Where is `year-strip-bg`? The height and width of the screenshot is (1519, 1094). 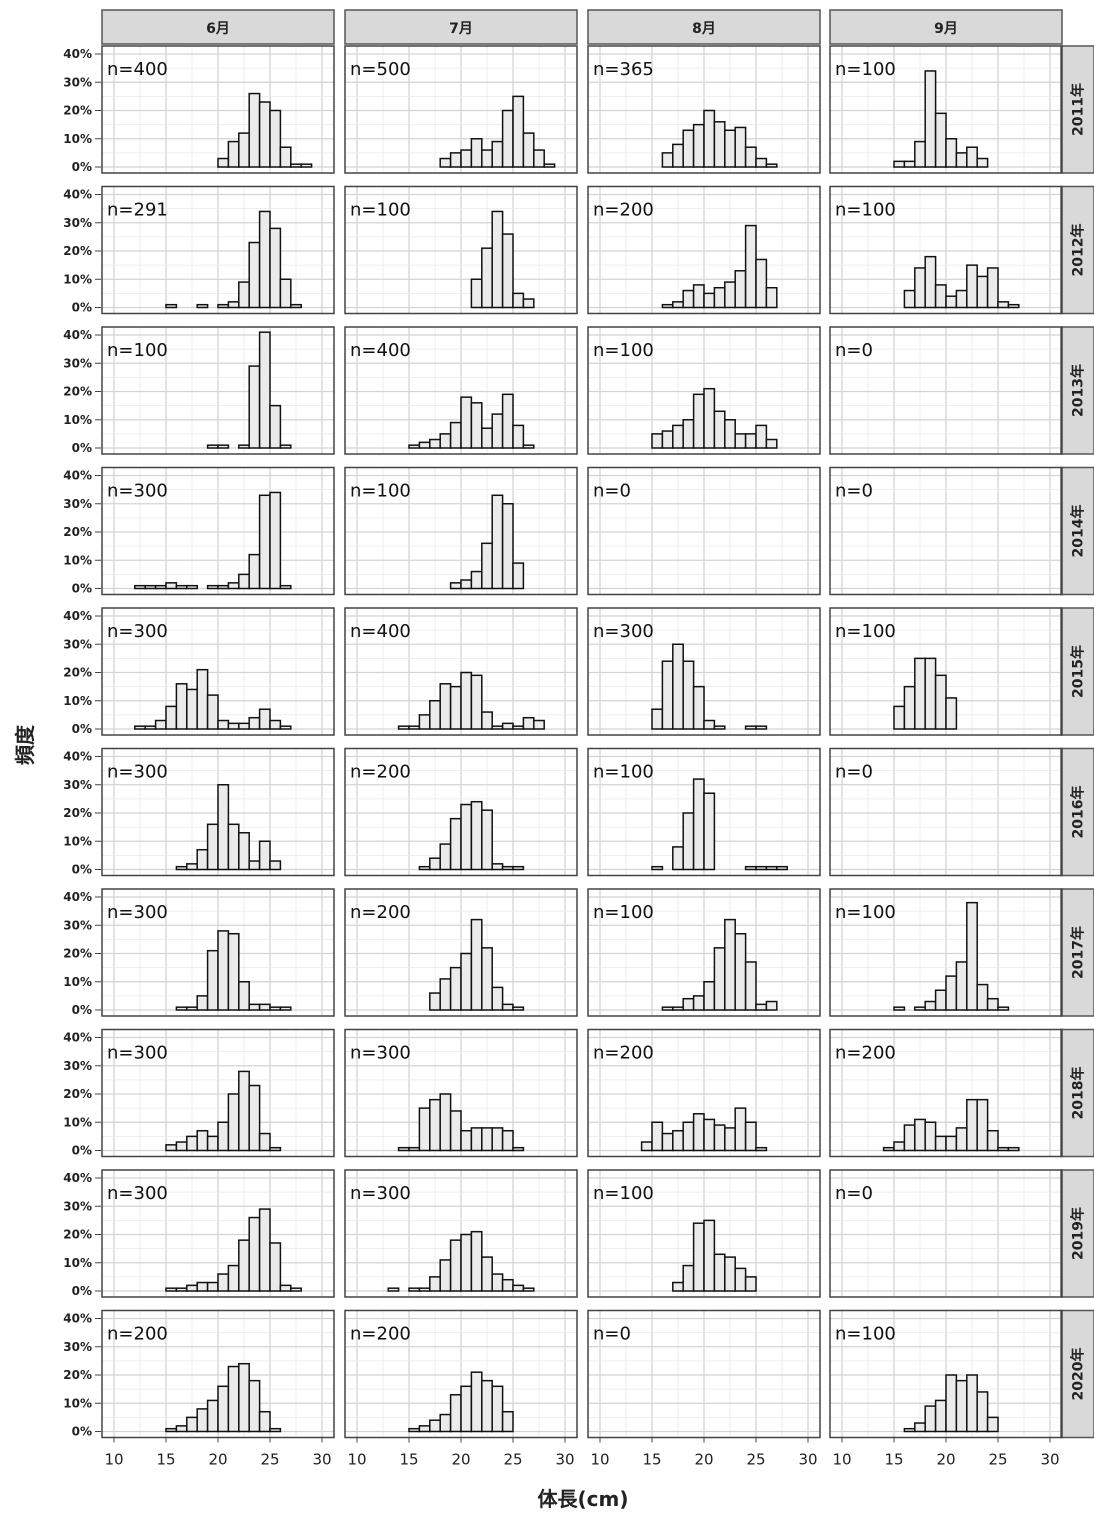 year-strip-bg is located at coordinates (1077, 952).